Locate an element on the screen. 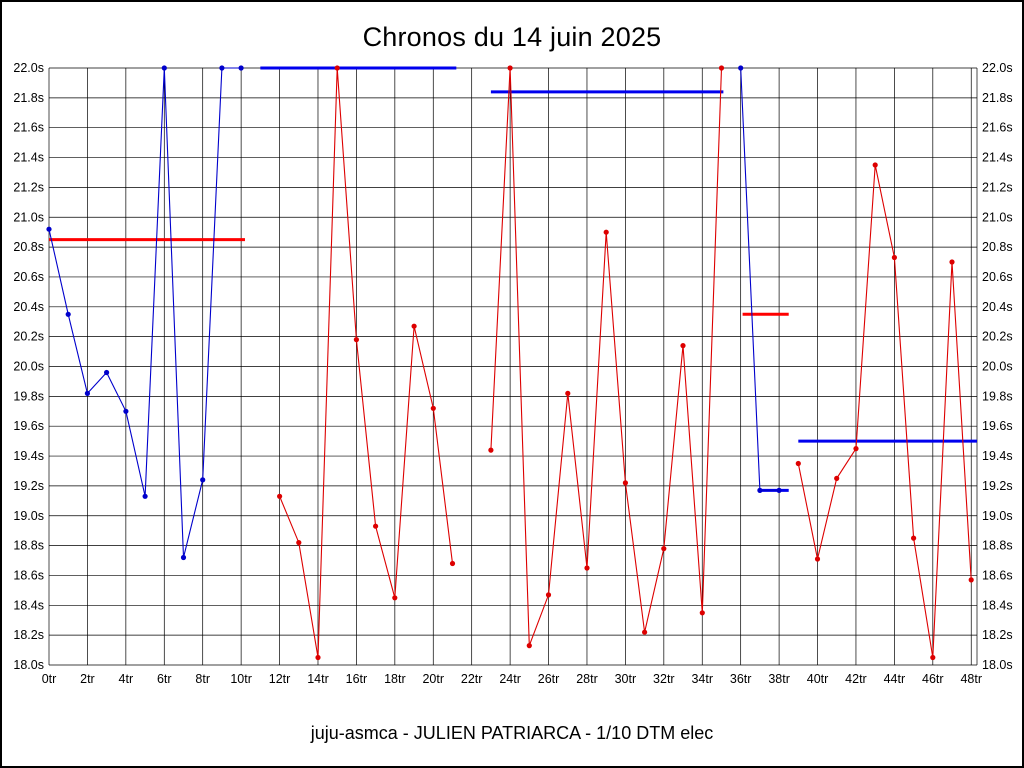 This screenshot has height=768, width=1024. y-tick-label-right: 18.4s is located at coordinates (997, 605).